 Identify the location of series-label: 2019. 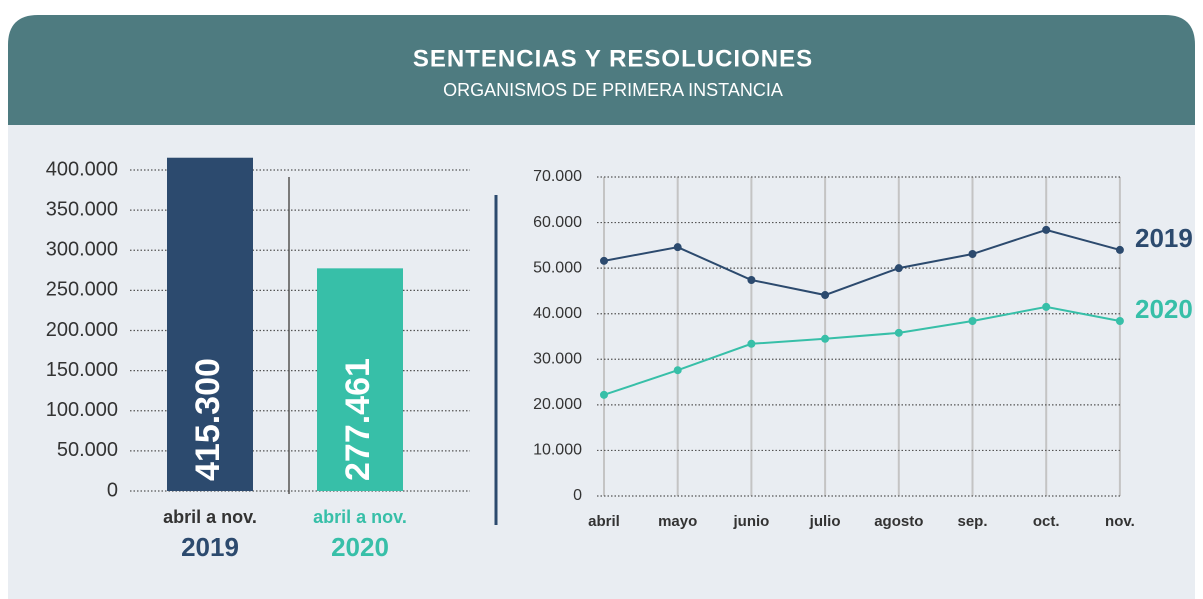
(1164, 238).